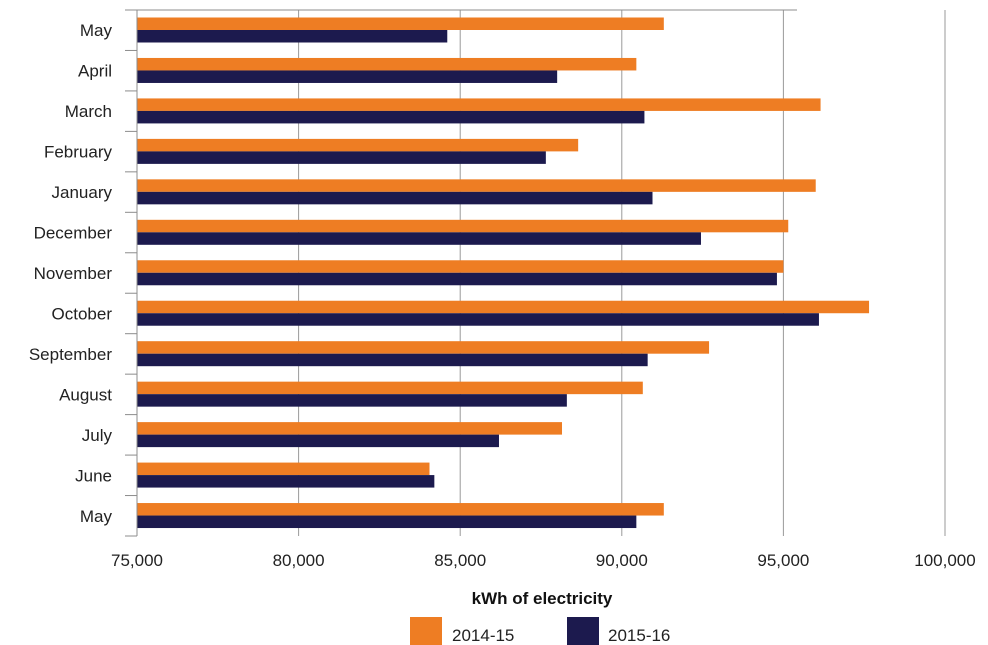  I want to click on legend-label: 2014-15, so click(483, 635).